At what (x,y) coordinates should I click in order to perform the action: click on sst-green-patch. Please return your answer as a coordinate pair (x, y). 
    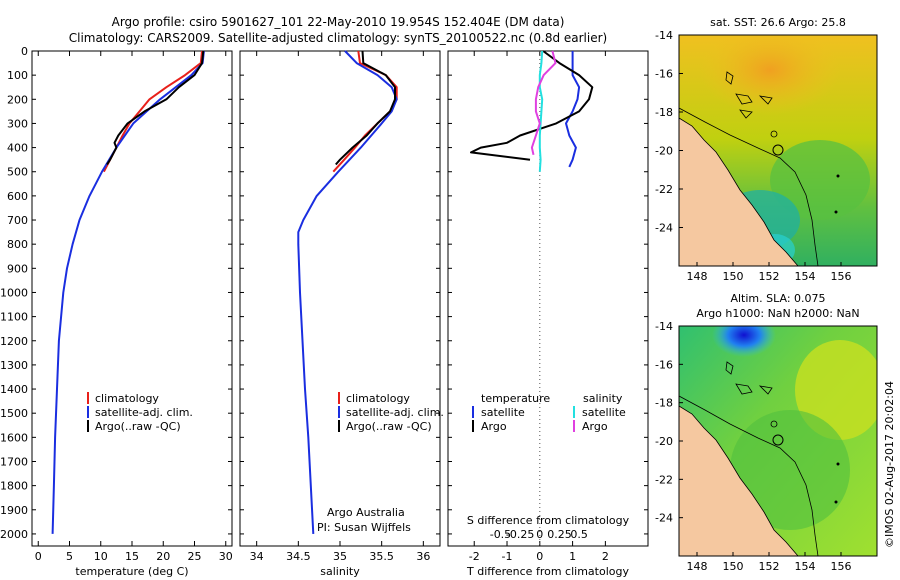
    Looking at the image, I should click on (820, 180).